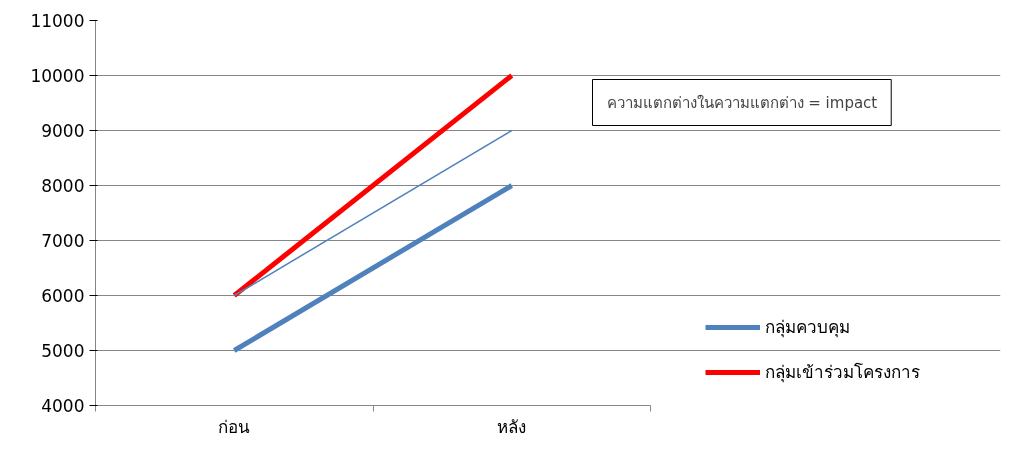 The width and height of the screenshot is (1016, 463). Describe the element at coordinates (63, 186) in the screenshot. I see `y-tick-label: 8000` at that location.